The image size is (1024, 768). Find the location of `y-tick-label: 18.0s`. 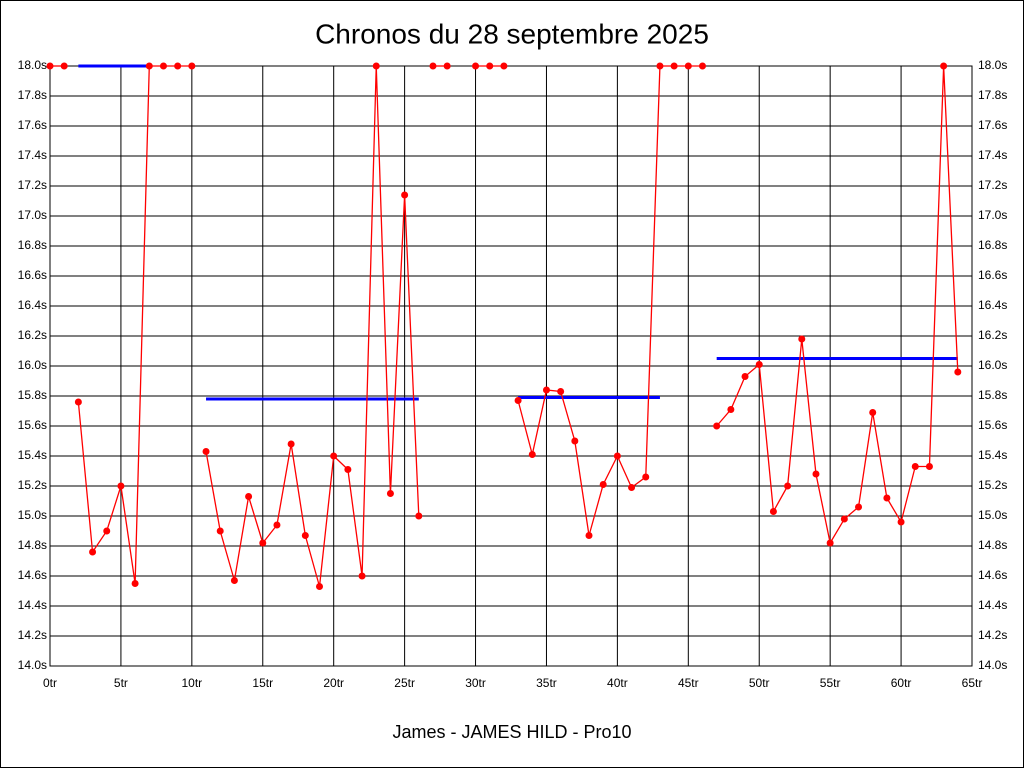

y-tick-label: 18.0s is located at coordinates (32, 65).